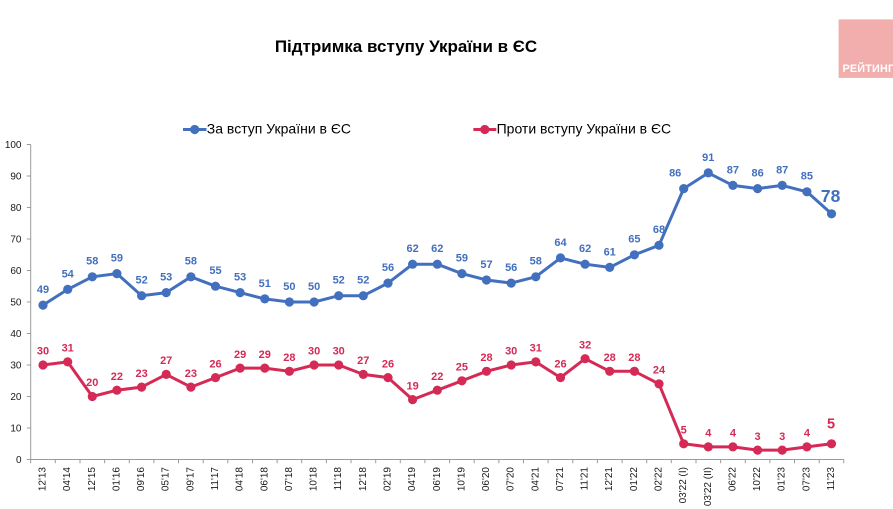  What do you see at coordinates (16, 176) in the screenshot?
I see `svg-text: 90` at bounding box center [16, 176].